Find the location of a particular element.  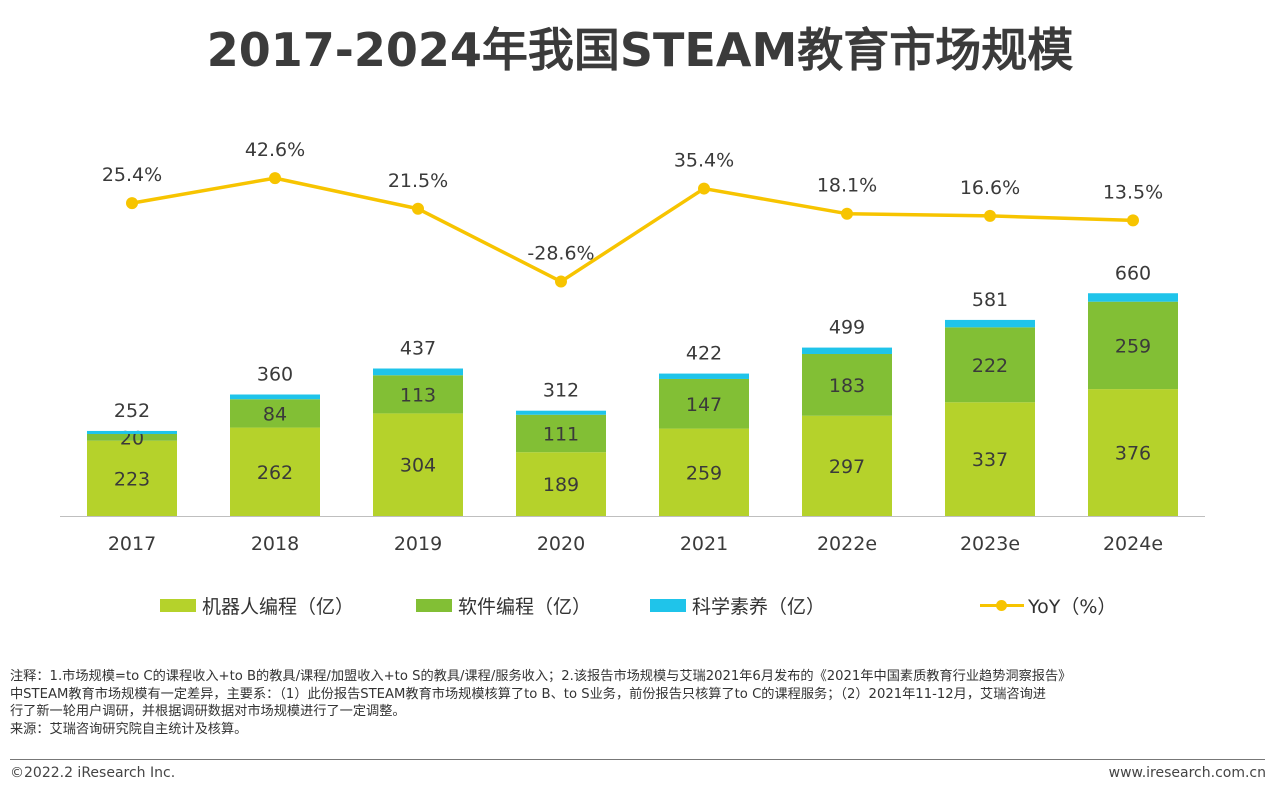

bar-total-label: 360 is located at coordinates (275, 375).